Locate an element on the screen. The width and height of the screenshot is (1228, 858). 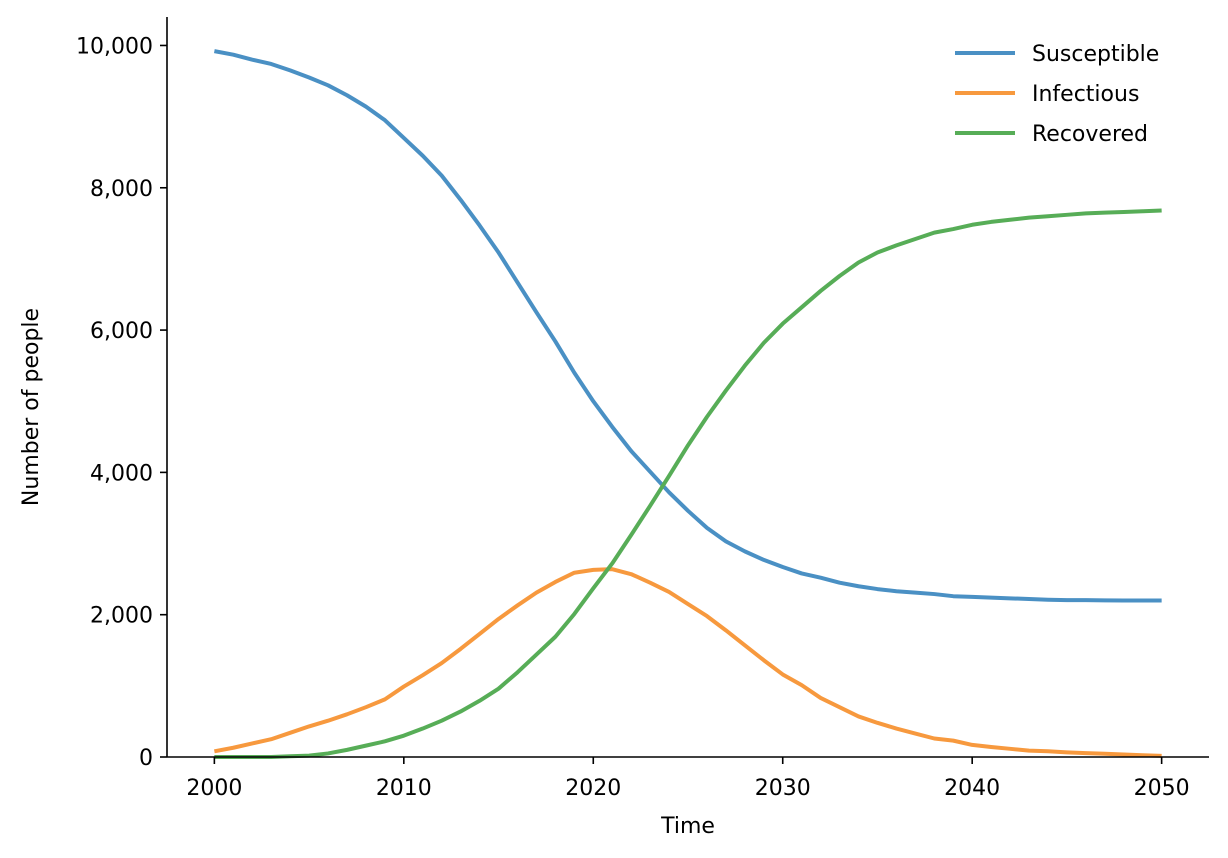
y-axis-ticks: 0 2,000 4,000 6,000 8,000 10,000 is located at coordinates (121, 402).